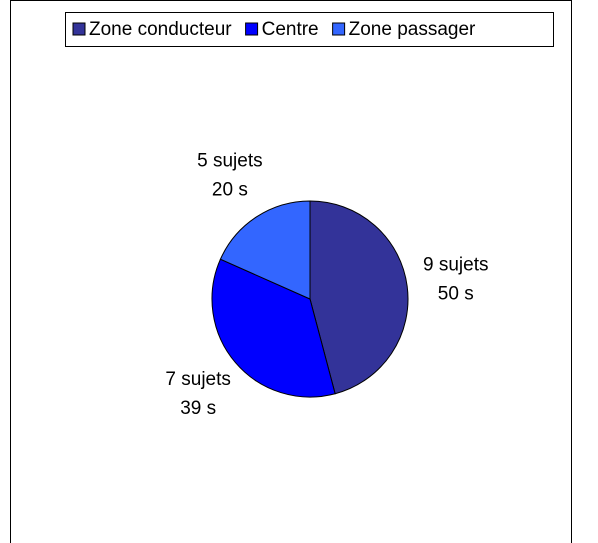 This screenshot has width=598, height=543. I want to click on data-label: 39 s, so click(198, 408).